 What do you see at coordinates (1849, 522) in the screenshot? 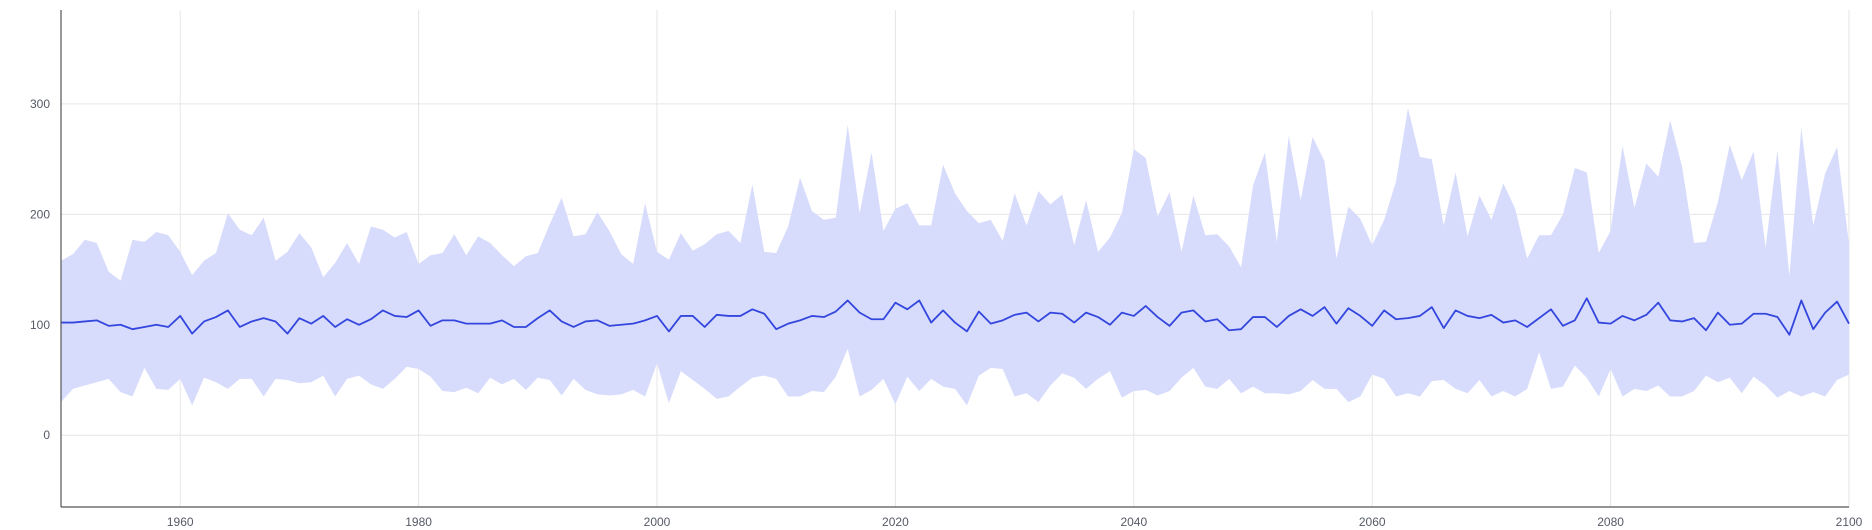
I see `x-tick-label: 2100` at bounding box center [1849, 522].